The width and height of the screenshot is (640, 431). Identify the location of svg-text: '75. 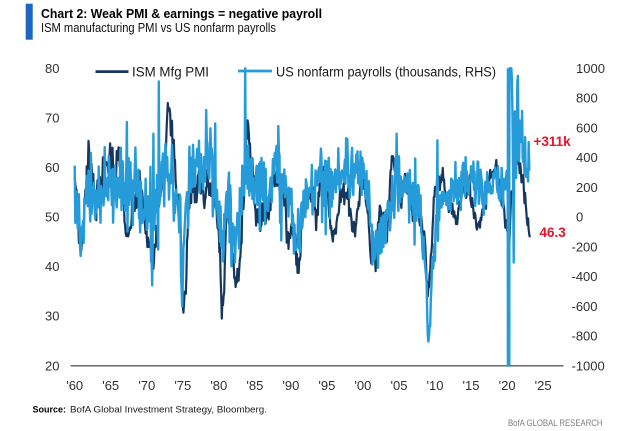
(182, 385).